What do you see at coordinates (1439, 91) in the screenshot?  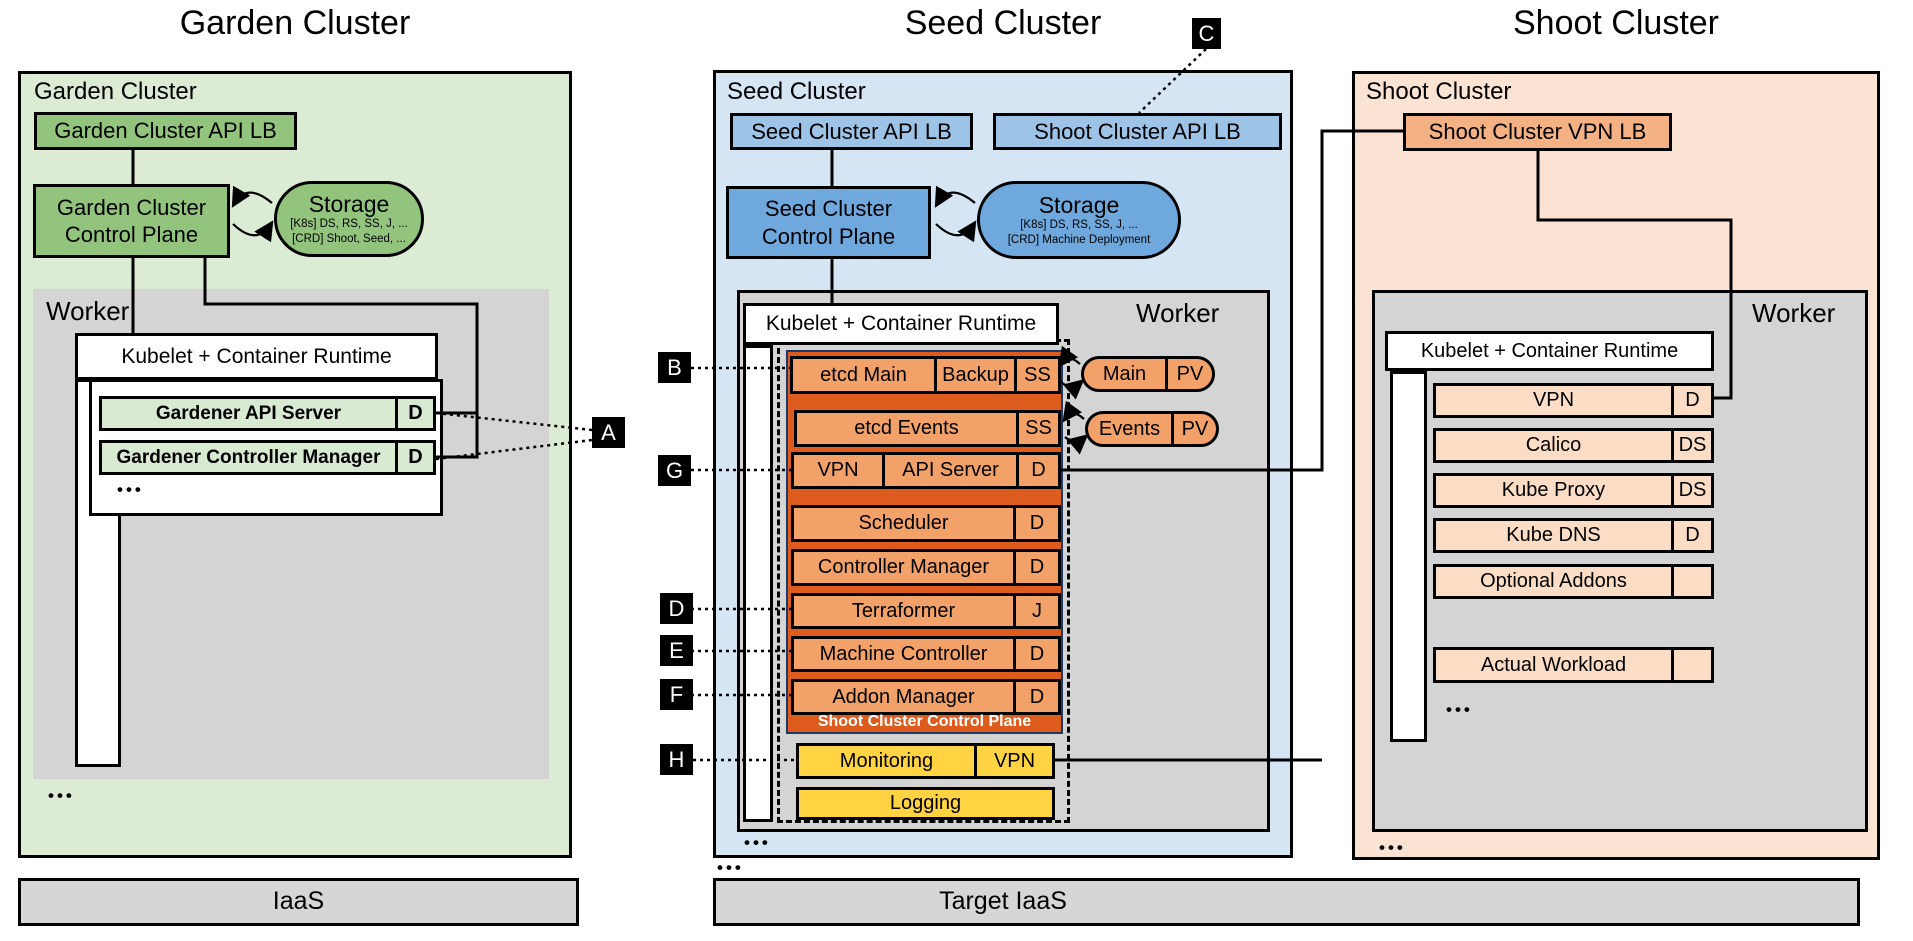 I see `shoot-box-label: Shoot Cluster` at bounding box center [1439, 91].